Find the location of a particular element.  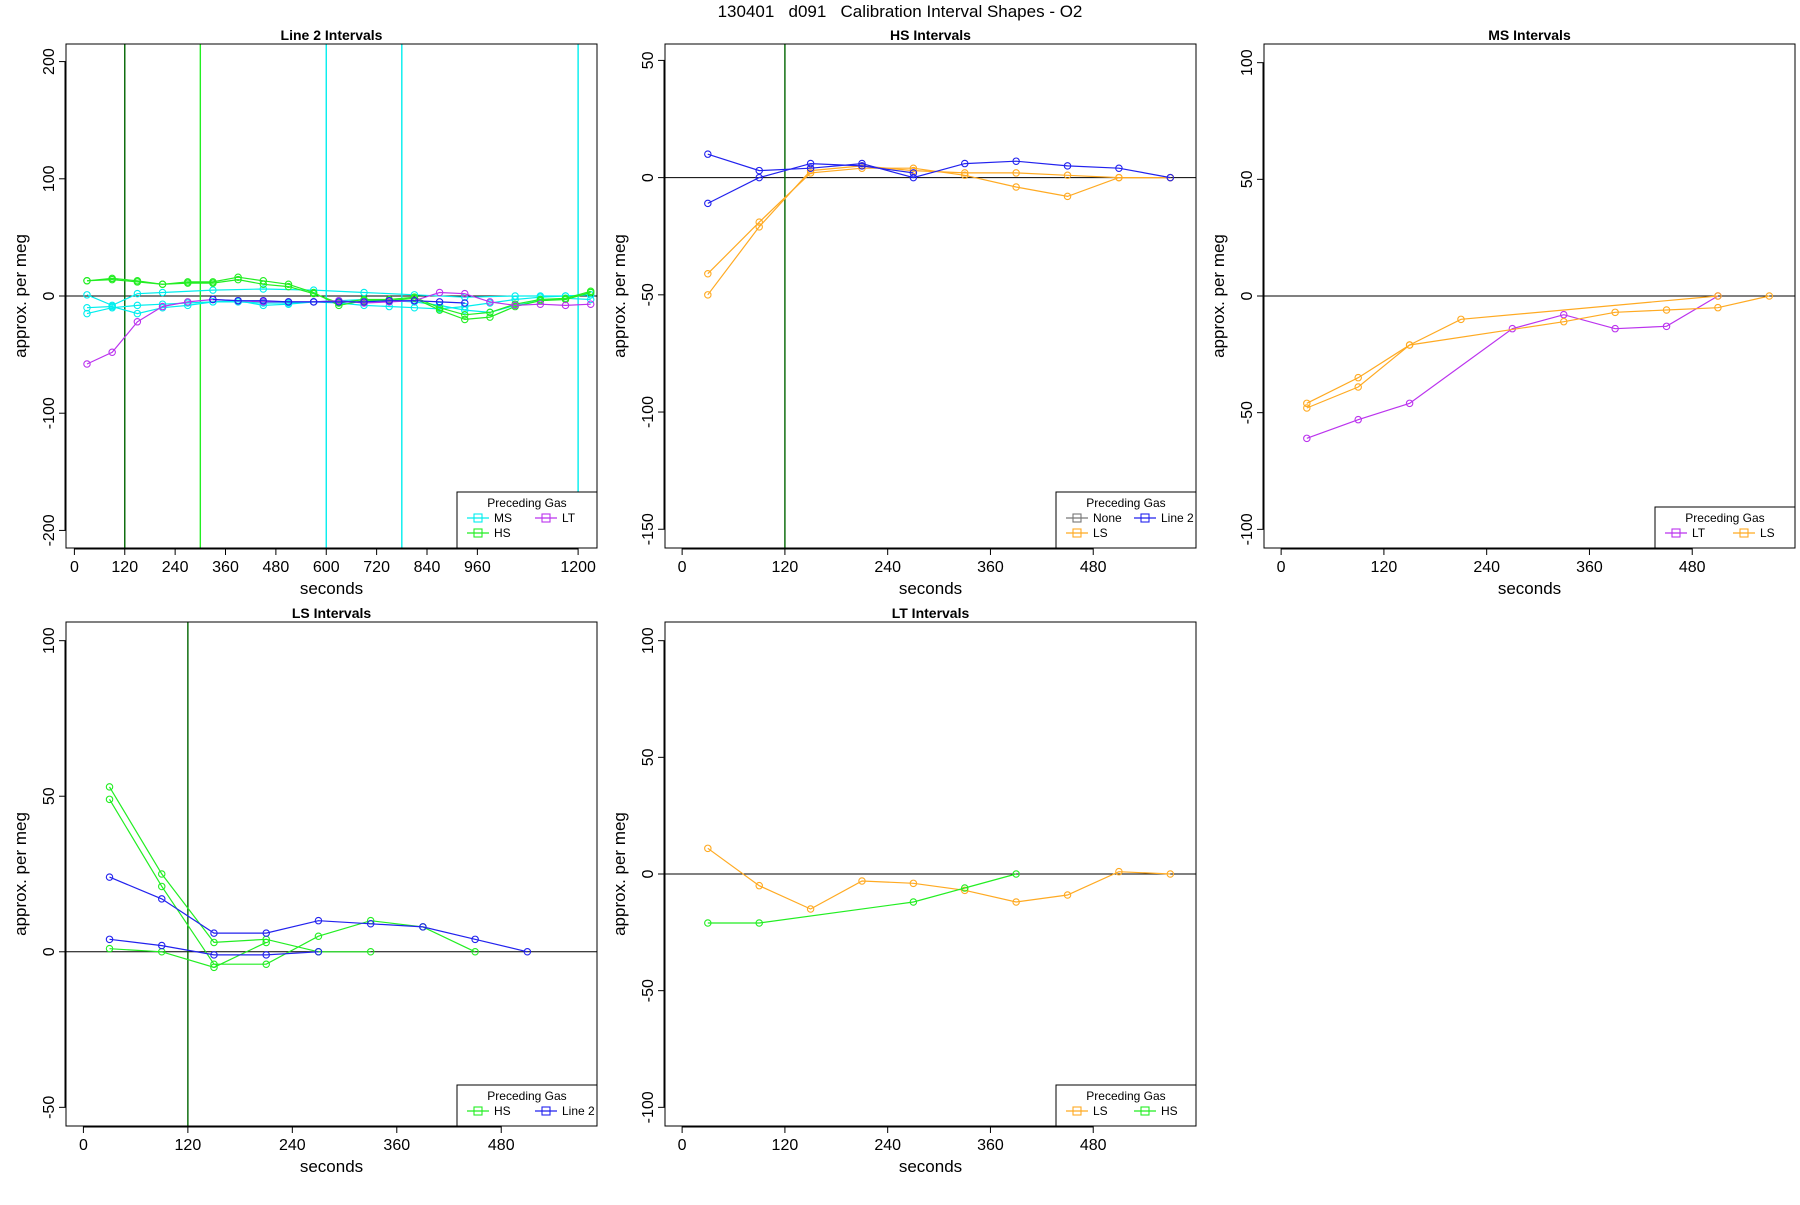

panel-title: HS Intervals is located at coordinates (930, 35).